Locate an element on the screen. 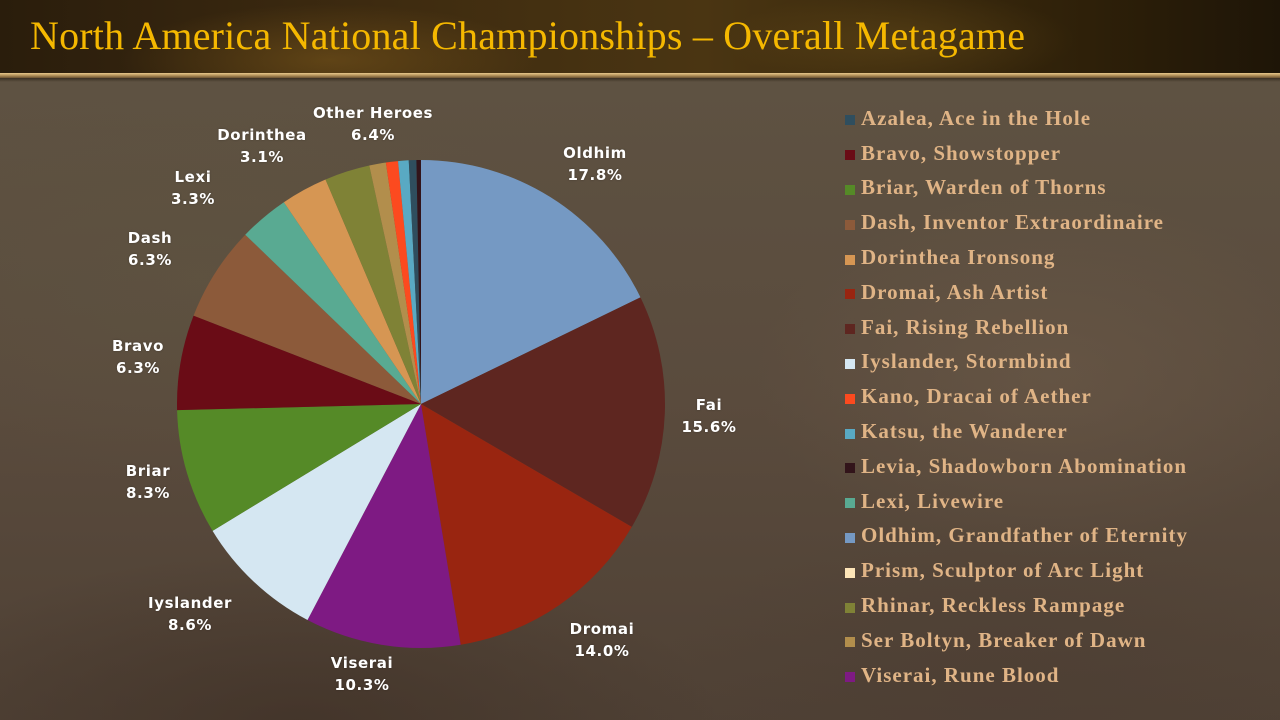 This screenshot has height=720, width=1280. title-banner is located at coordinates (640, 38).